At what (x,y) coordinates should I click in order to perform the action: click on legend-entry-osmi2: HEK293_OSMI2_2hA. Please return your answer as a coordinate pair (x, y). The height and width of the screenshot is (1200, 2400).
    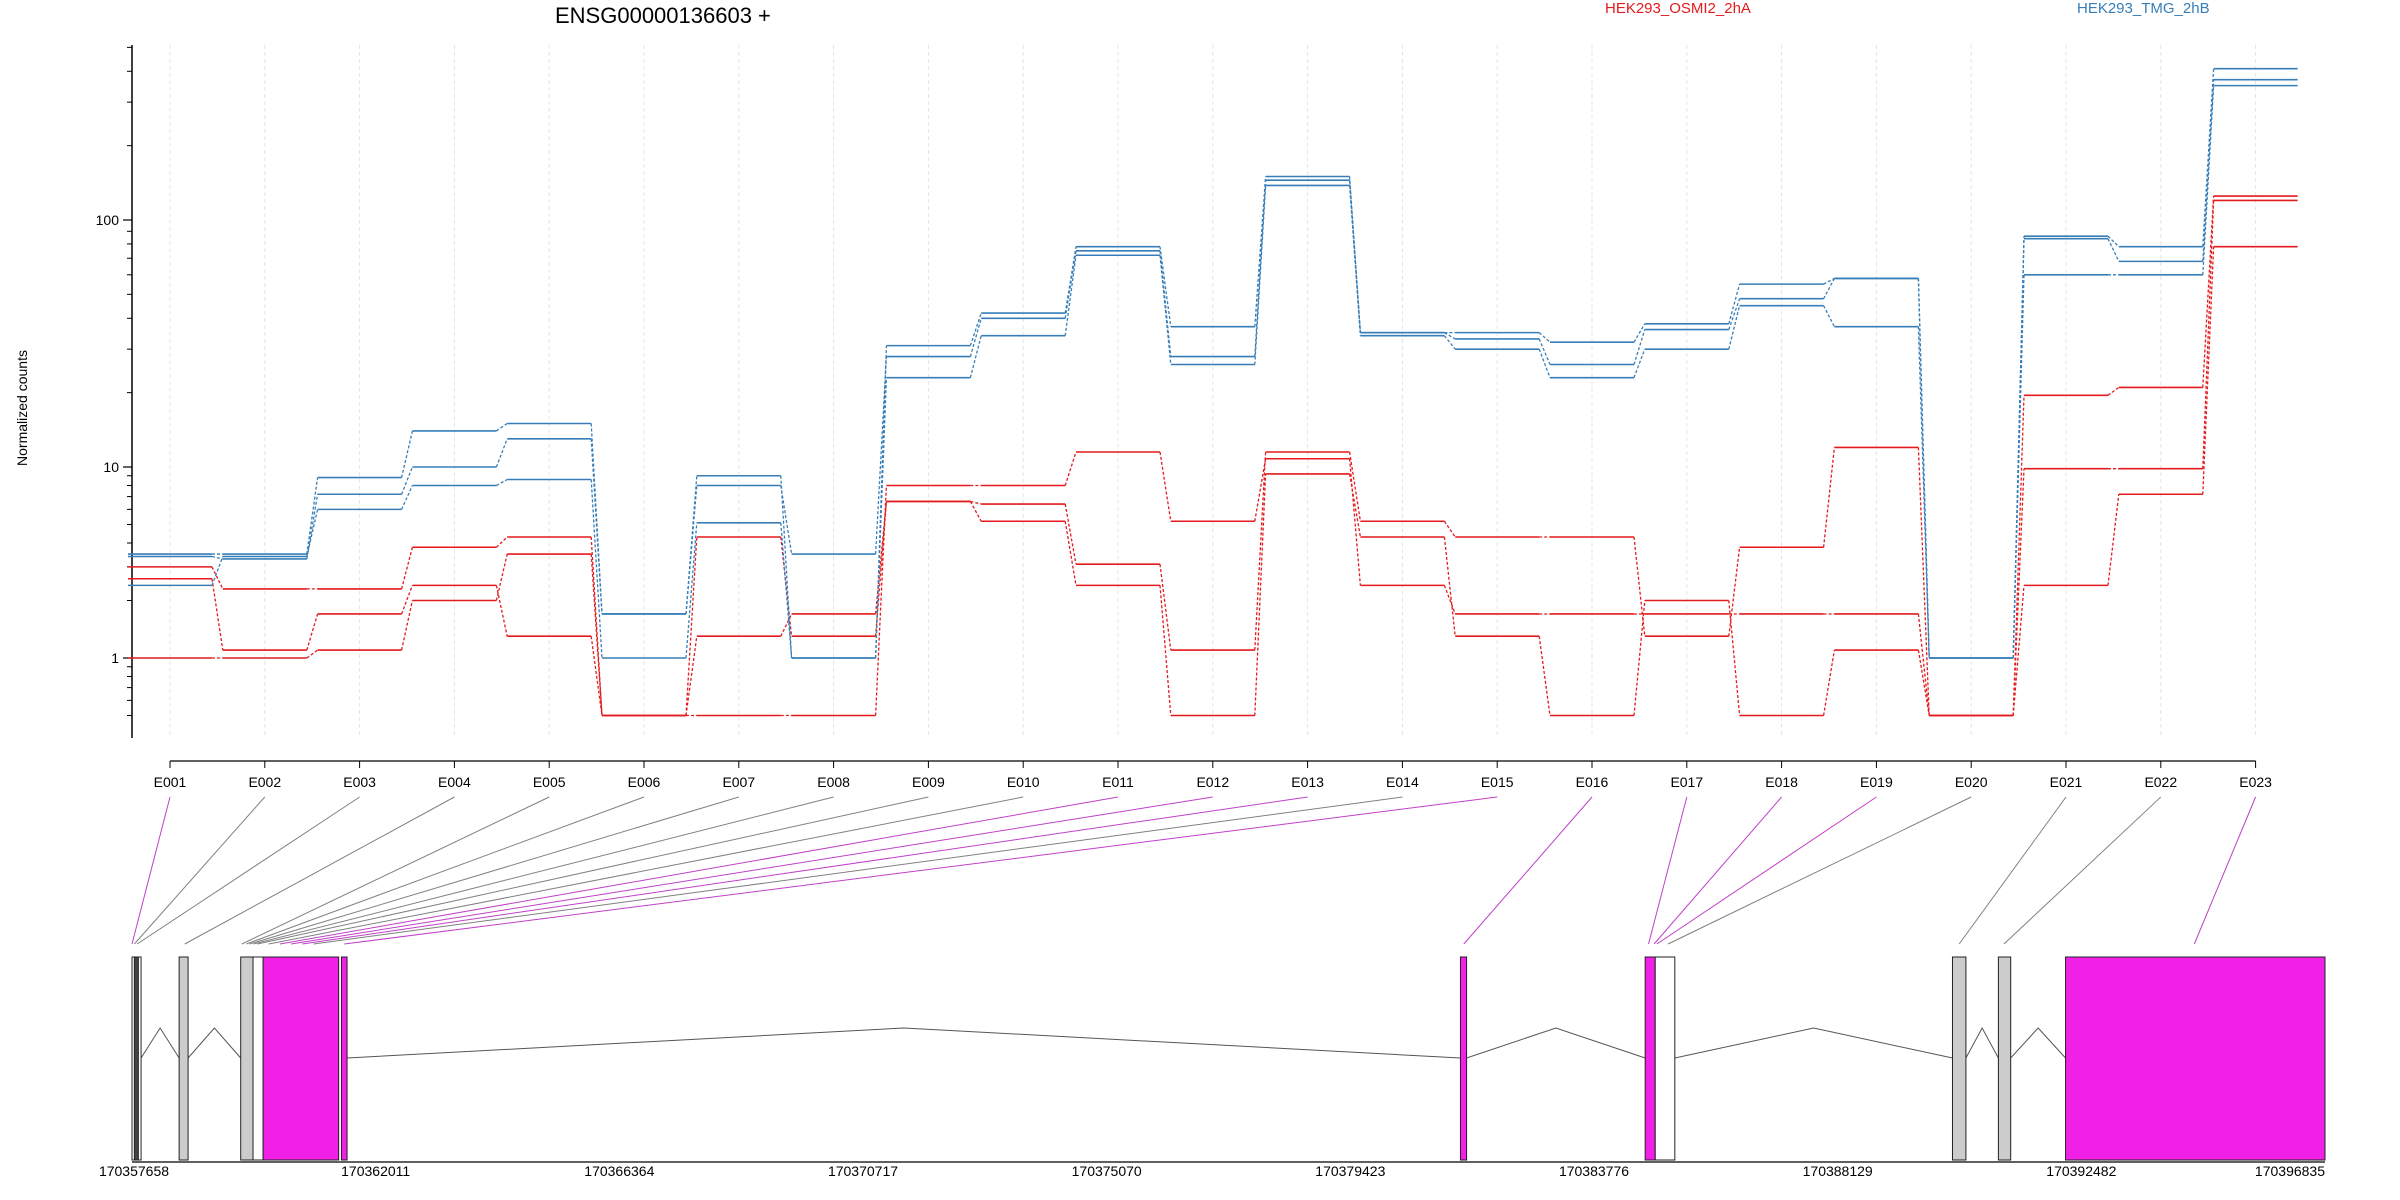
    Looking at the image, I should click on (1678, 8).